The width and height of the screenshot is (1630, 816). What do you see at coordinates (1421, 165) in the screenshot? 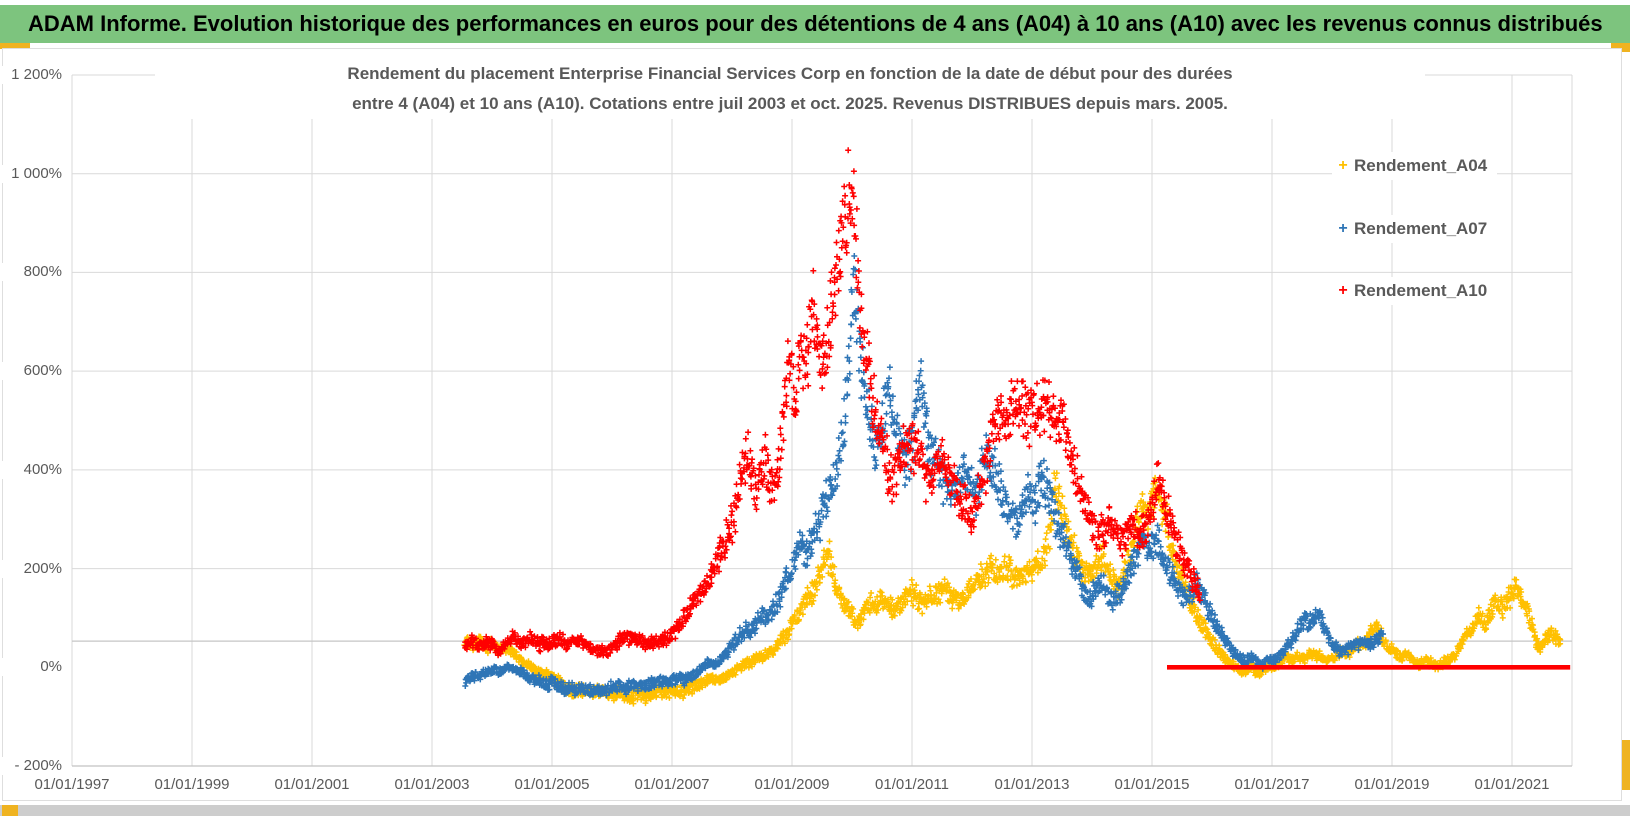
I see `legend-label: Rendement_A04` at bounding box center [1421, 165].